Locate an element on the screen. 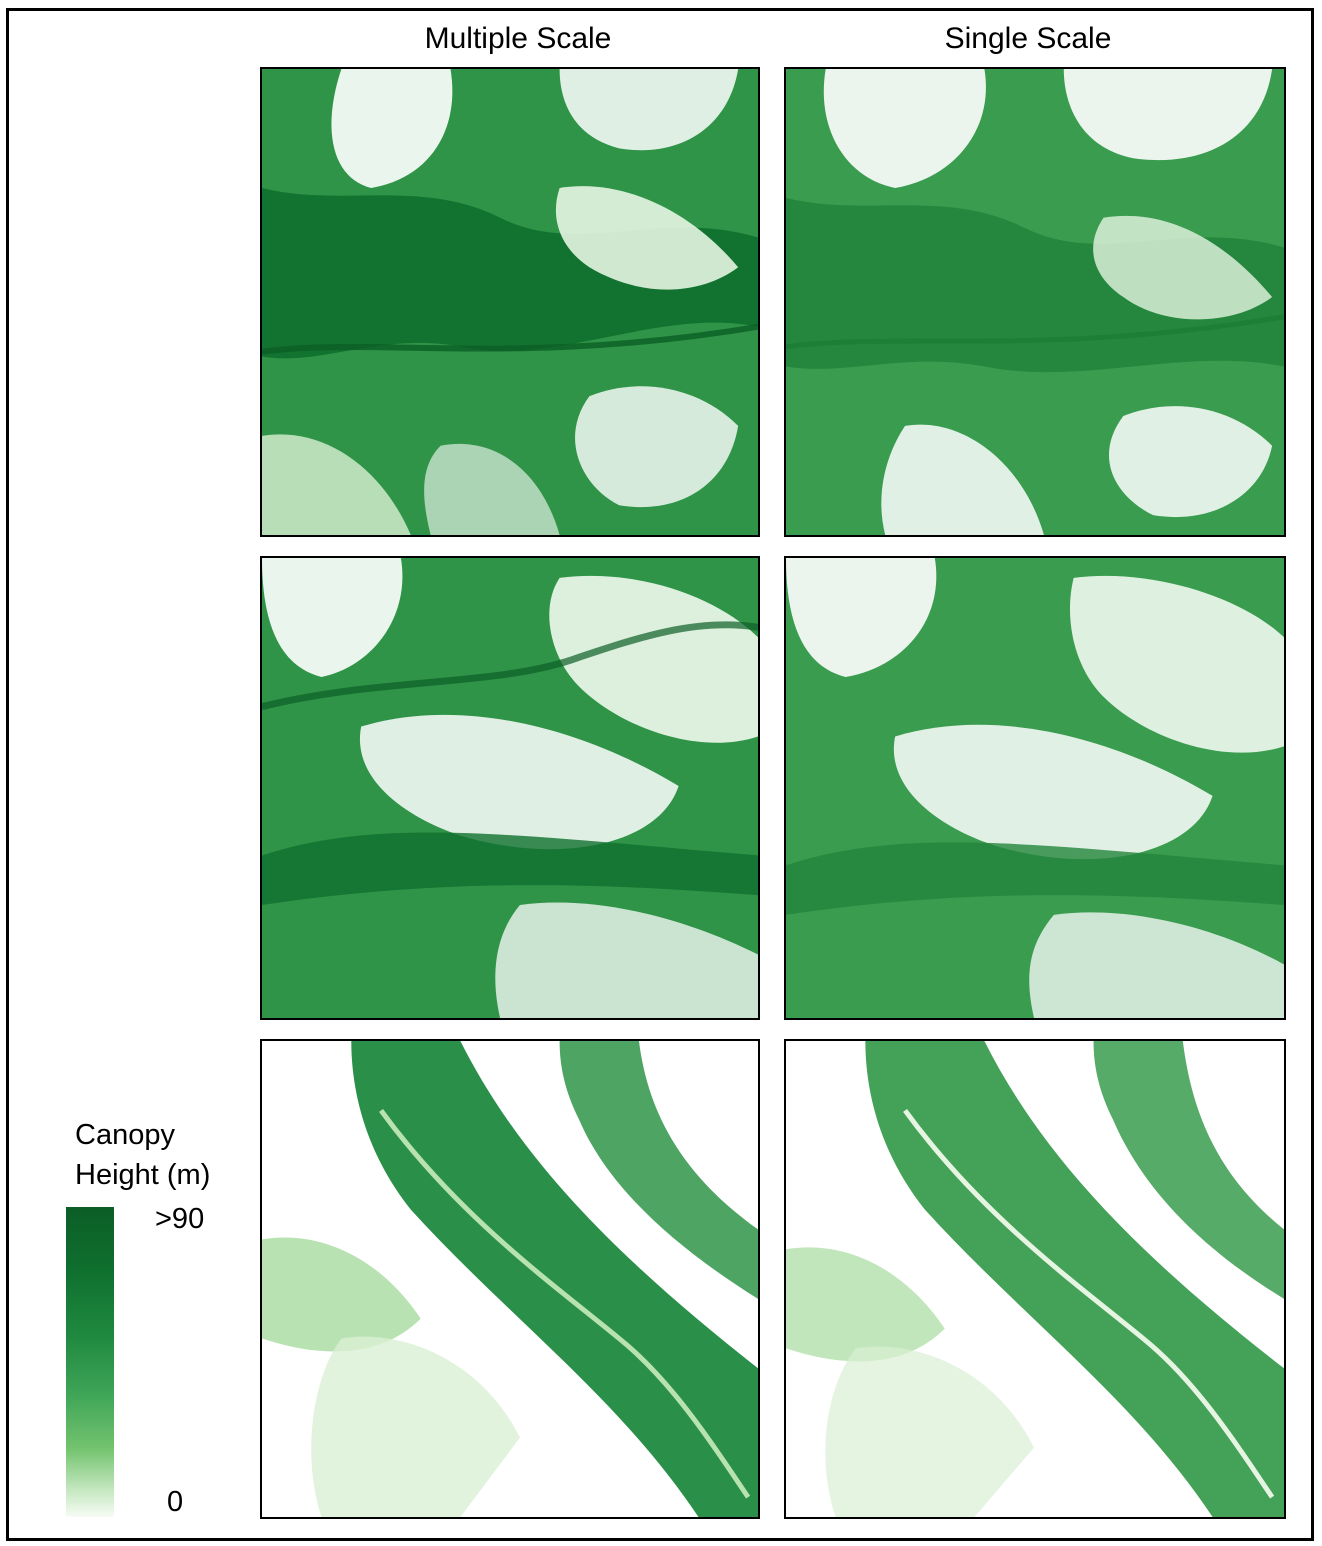 The image size is (1322, 1546). colorbar-max-label: >90 is located at coordinates (180, 1219).